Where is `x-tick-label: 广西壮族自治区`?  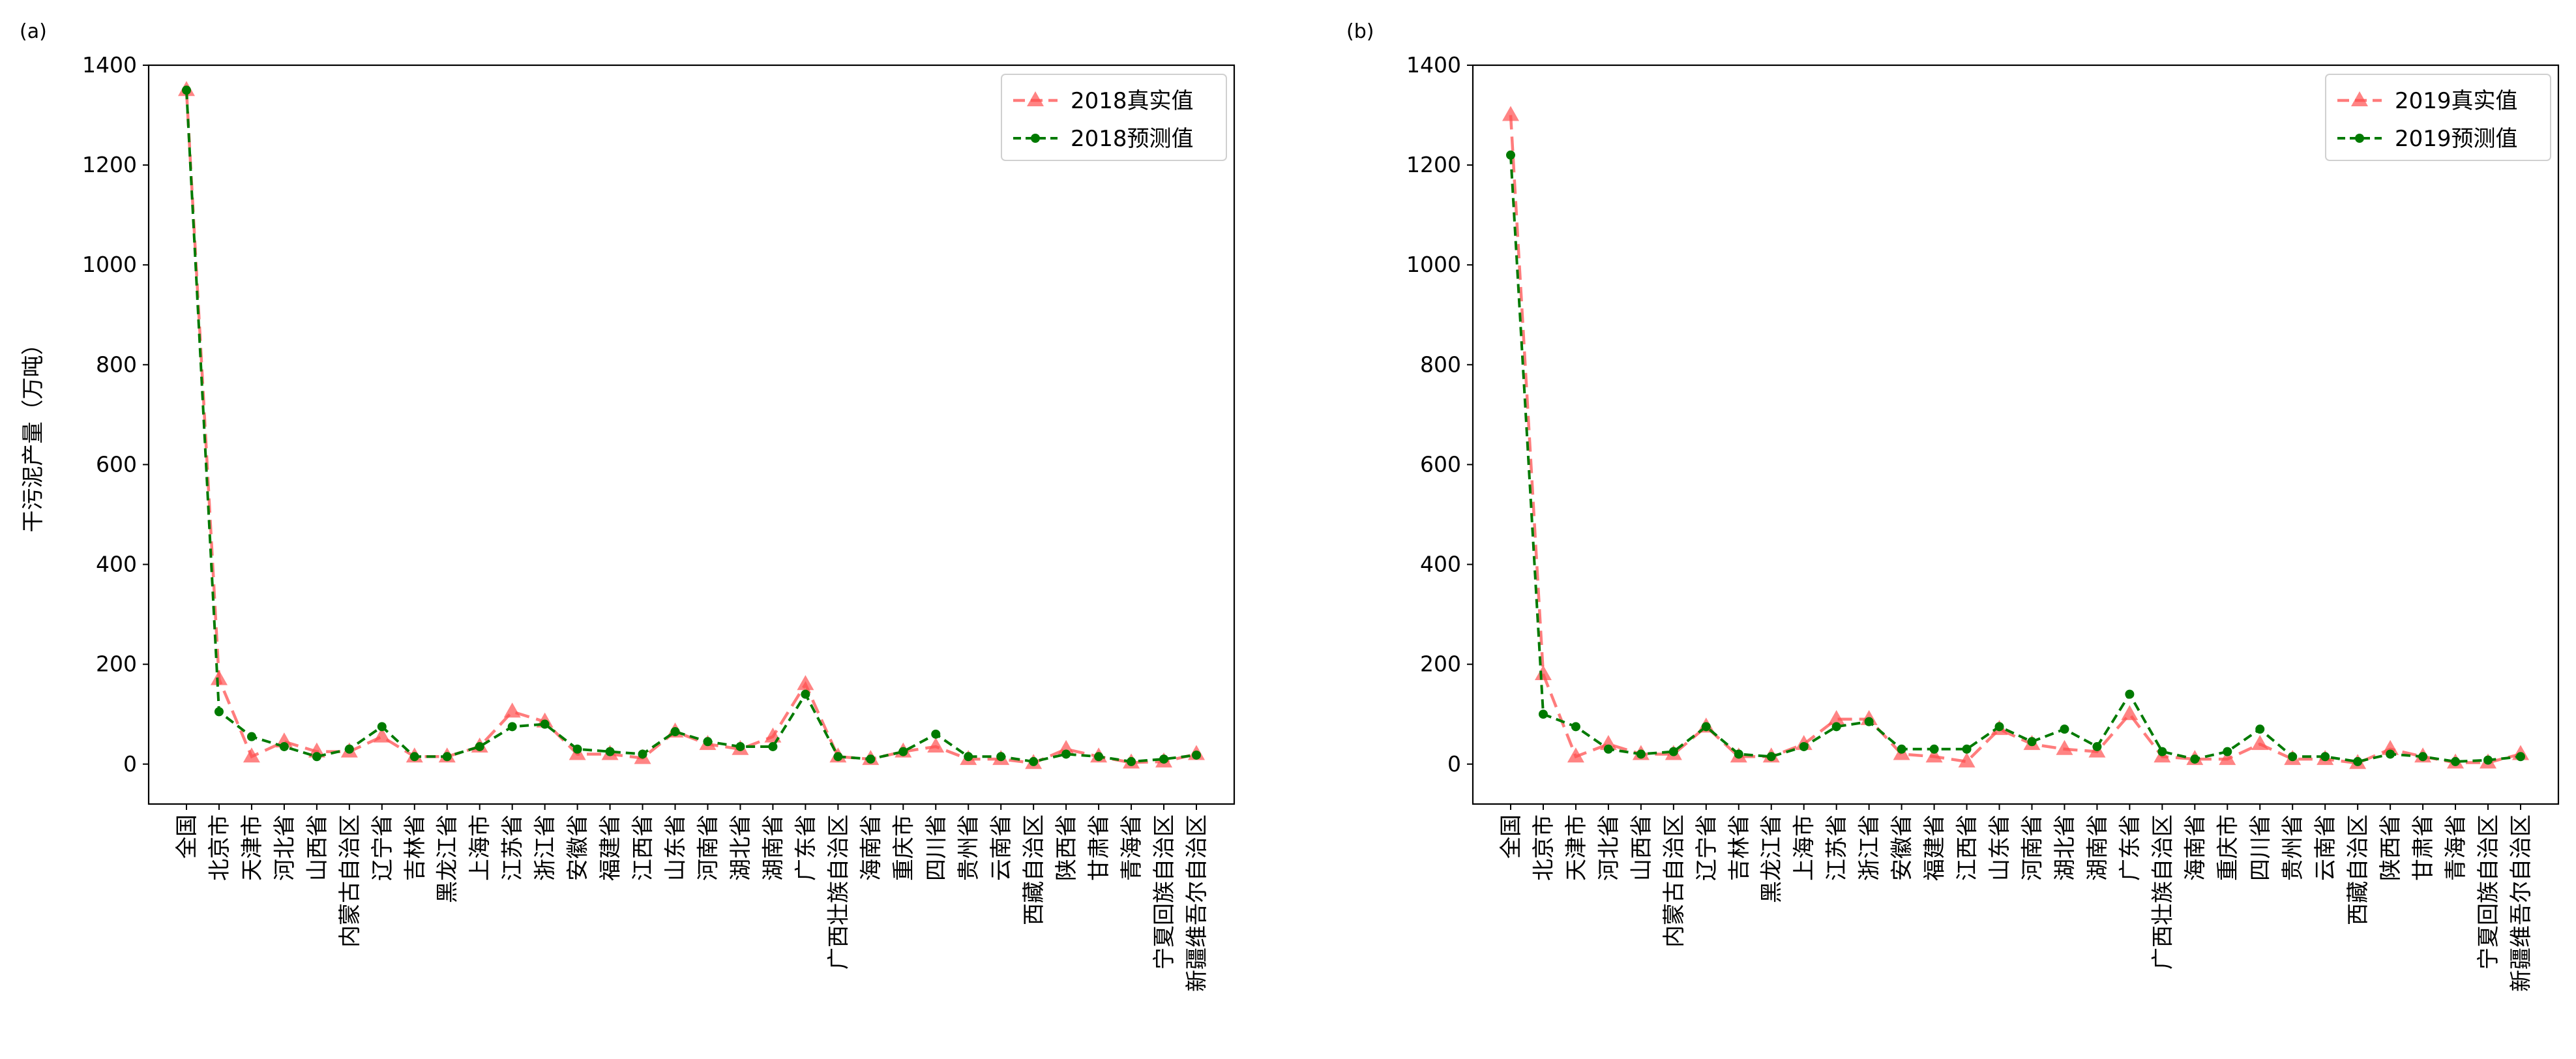
x-tick-label: 广西壮族自治区 is located at coordinates (838, 892).